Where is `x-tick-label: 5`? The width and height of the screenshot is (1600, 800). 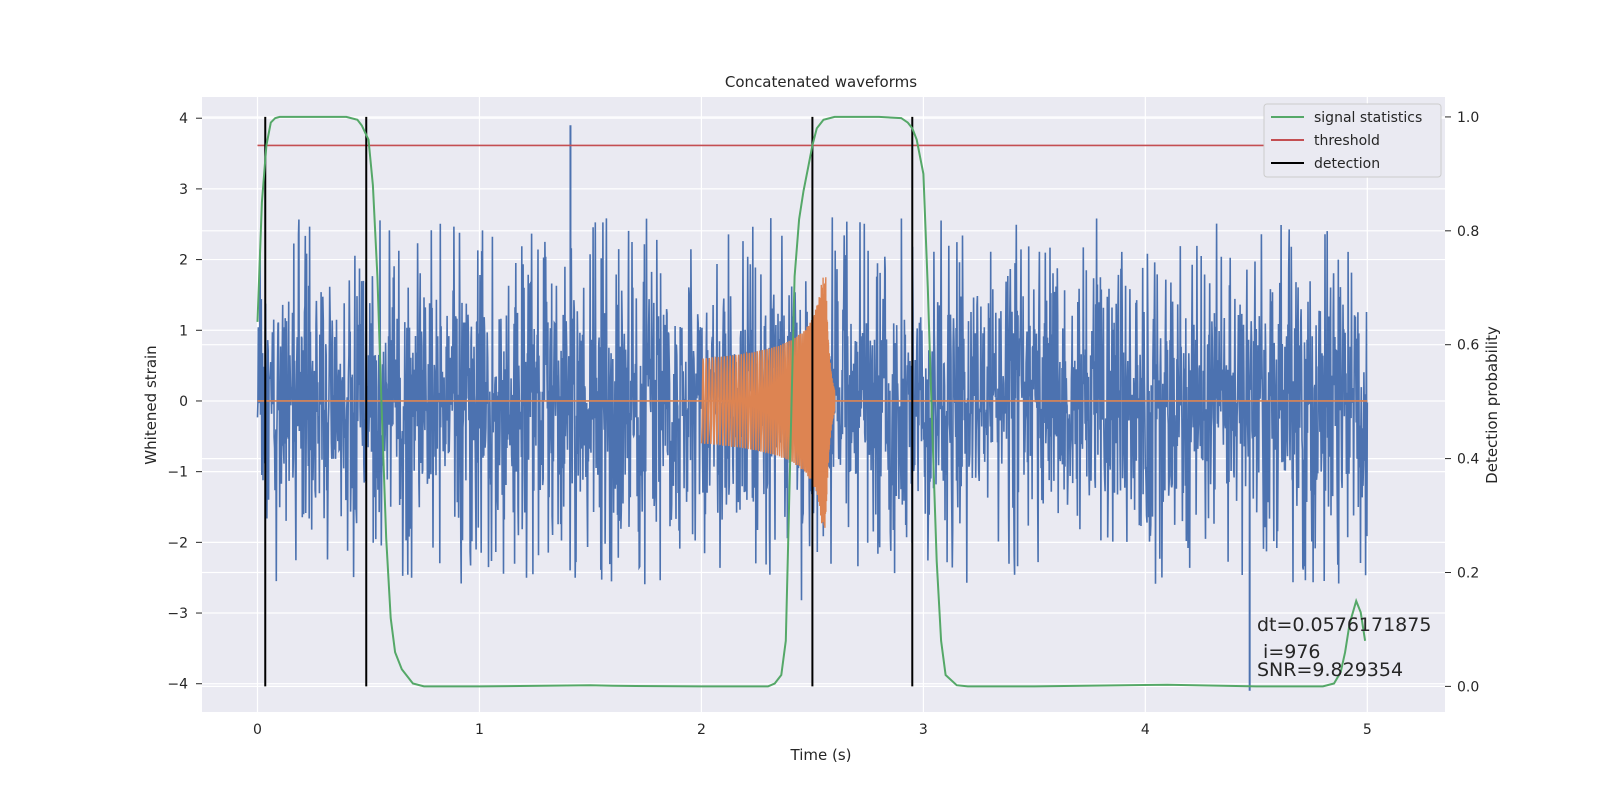
x-tick-label: 5 is located at coordinates (1367, 730).